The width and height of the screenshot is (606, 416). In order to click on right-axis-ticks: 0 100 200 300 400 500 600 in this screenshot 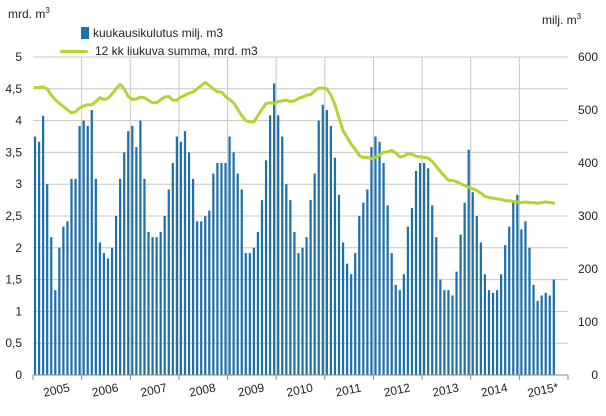, I will do `click(588, 216)`.